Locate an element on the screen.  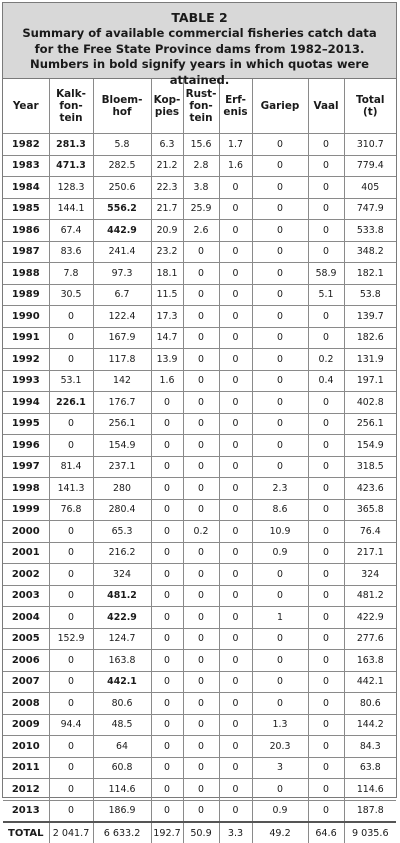
value-cell: 25.9 is located at coordinates (201, 209).